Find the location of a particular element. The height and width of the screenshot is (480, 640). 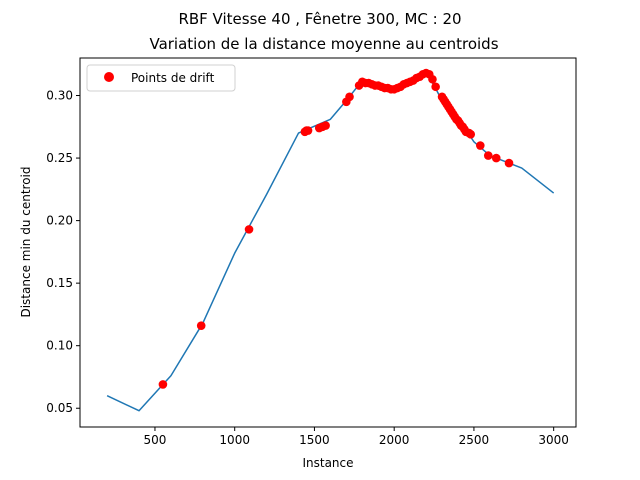

legend: Points de drift is located at coordinates (161, 78).